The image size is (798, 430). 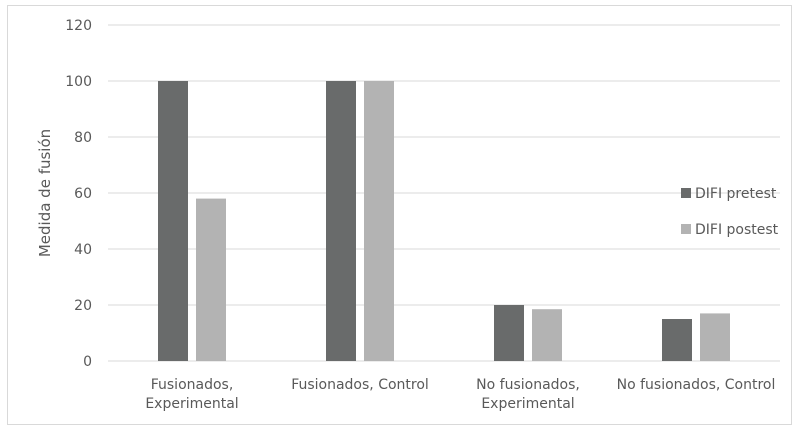 I want to click on y-tick-label-80: 80, so click(x=83, y=138).